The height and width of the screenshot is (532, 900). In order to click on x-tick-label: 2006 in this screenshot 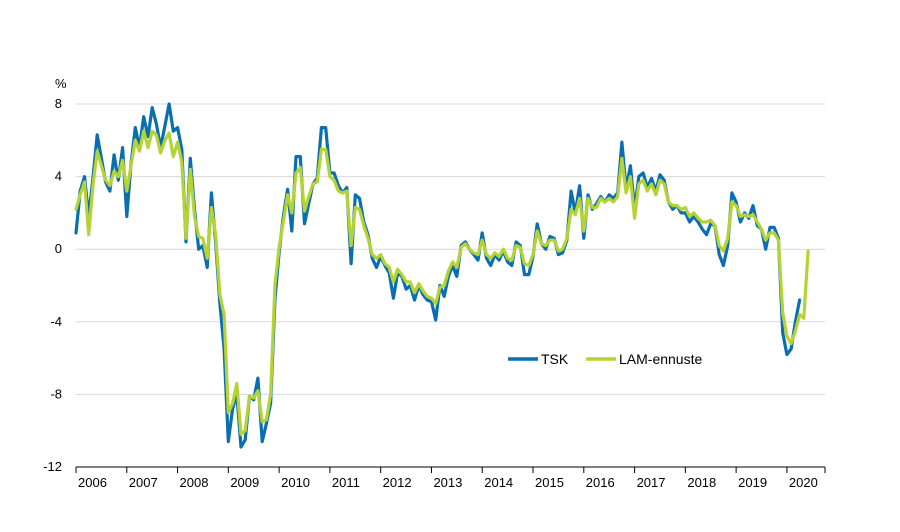, I will do `click(92, 482)`.